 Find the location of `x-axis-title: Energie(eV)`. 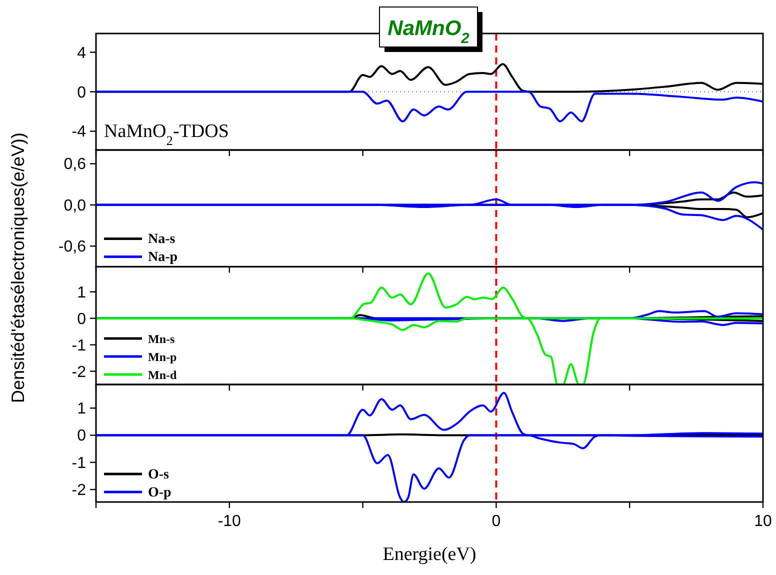

x-axis-title: Energie(eV) is located at coordinates (429, 554).